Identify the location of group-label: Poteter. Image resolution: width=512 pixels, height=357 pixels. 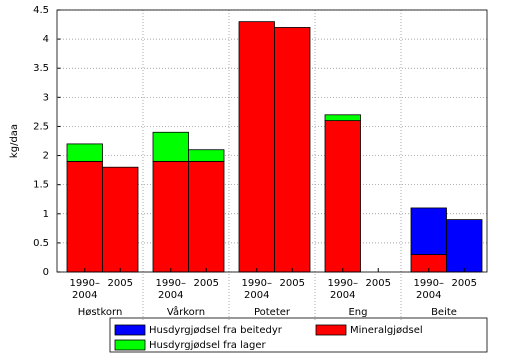
(272, 312).